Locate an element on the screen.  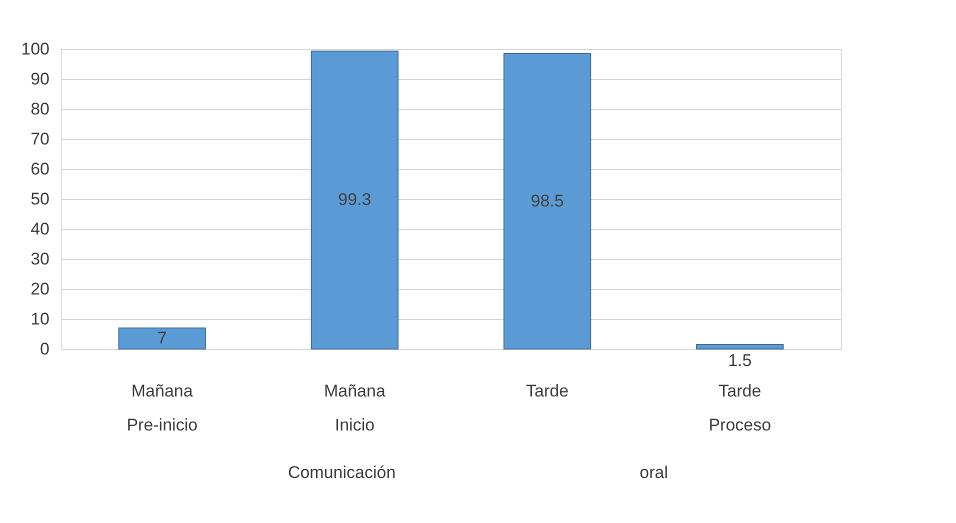
text: oral is located at coordinates (654, 472).